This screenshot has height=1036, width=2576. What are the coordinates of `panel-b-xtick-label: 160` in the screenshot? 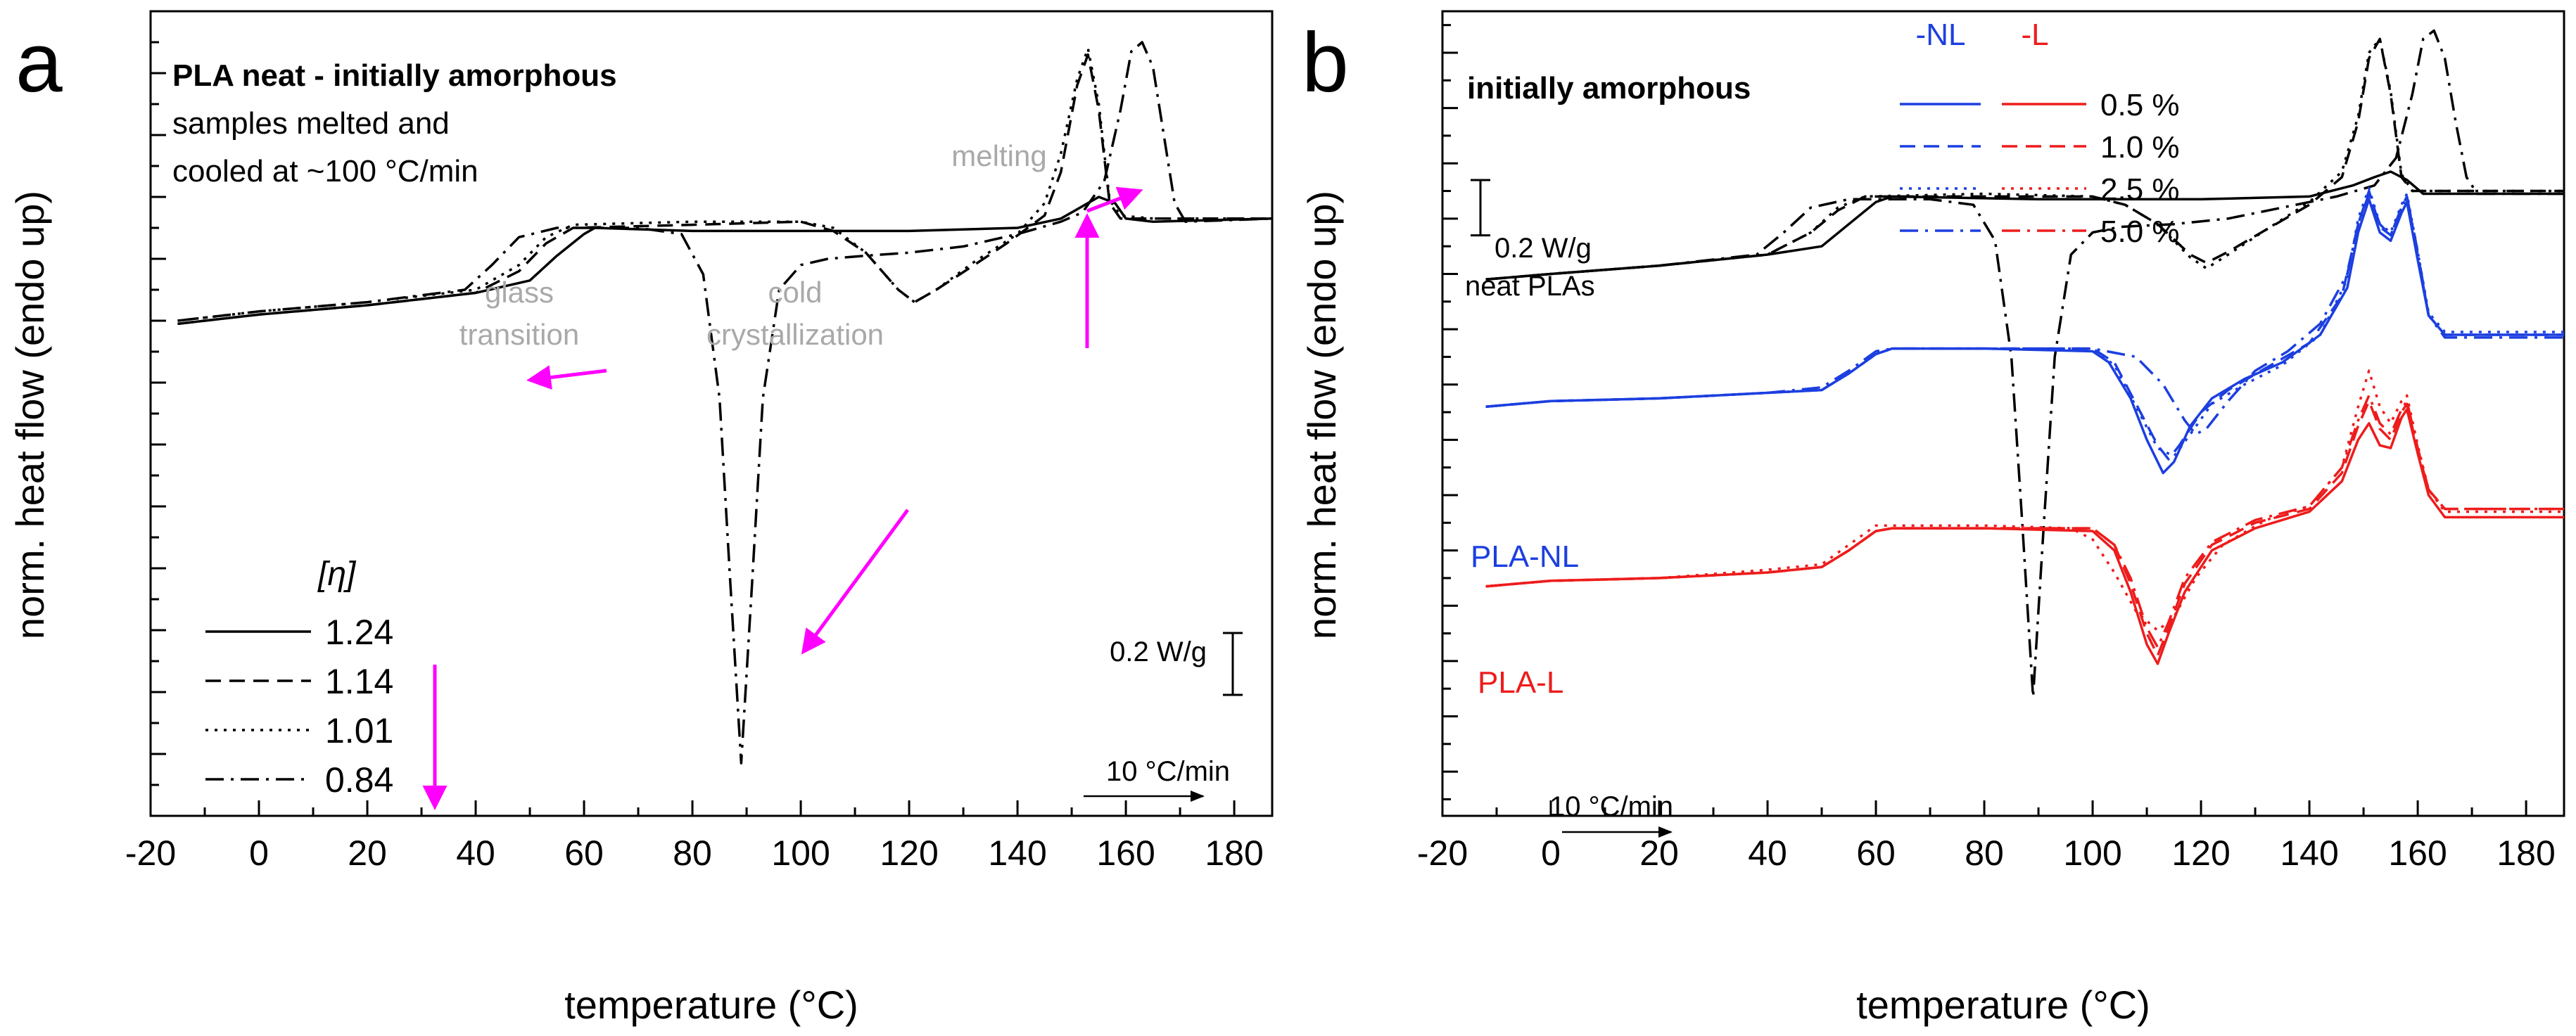 It's located at (2417, 853).